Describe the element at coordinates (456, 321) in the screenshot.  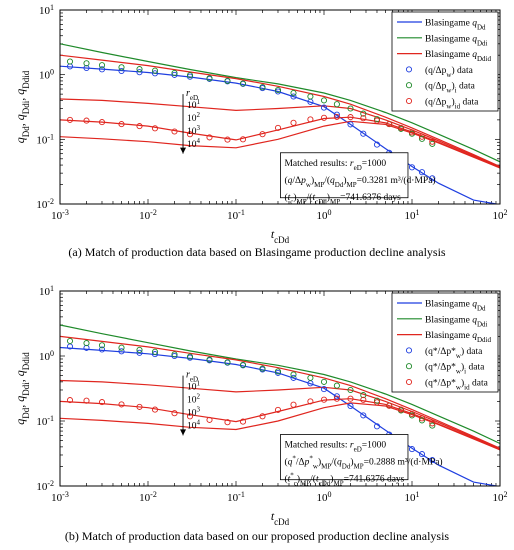
I see `legend-label: Blasingame qDdi` at that location.